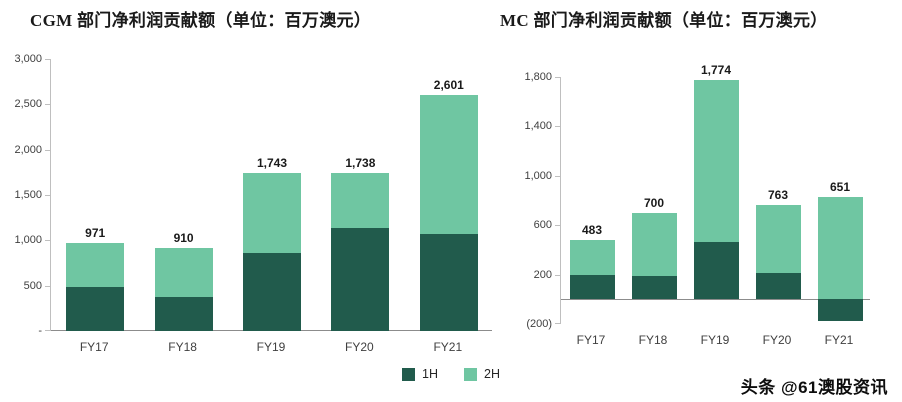 The width and height of the screenshot is (902, 402). Describe the element at coordinates (28, 59) in the screenshot. I see `y-tick-label: 3,000` at that location.